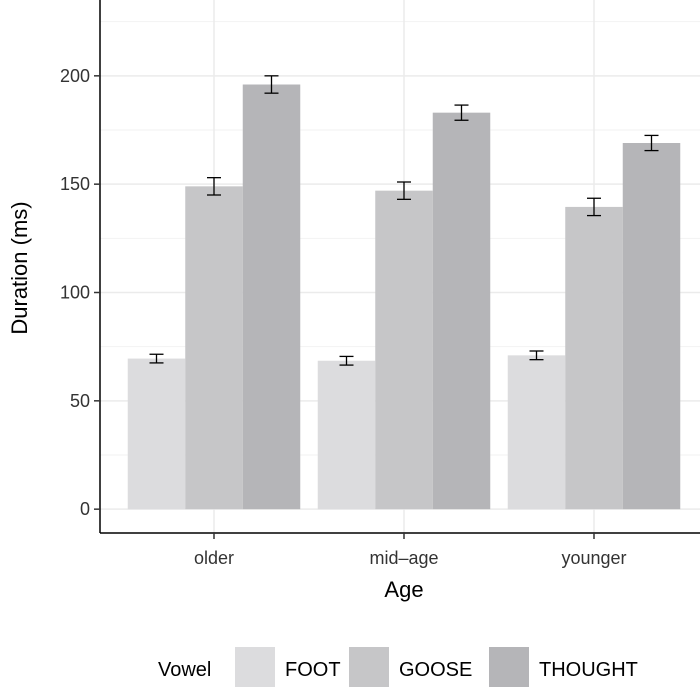 The height and width of the screenshot is (687, 700). I want to click on legend: Vowel FOOT GOOSE THOUGHT, so click(398, 667).